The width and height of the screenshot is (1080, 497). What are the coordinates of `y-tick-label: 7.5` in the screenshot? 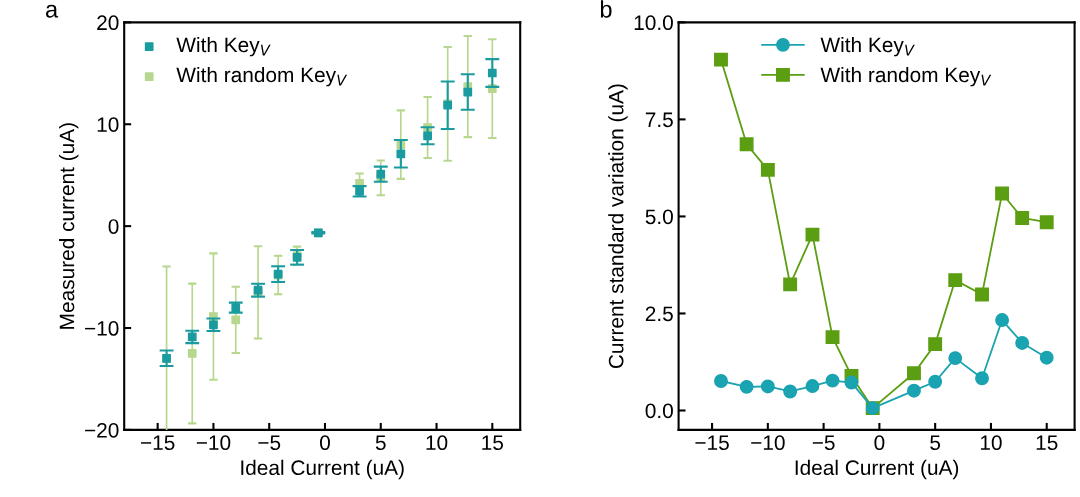 It's located at (659, 120).